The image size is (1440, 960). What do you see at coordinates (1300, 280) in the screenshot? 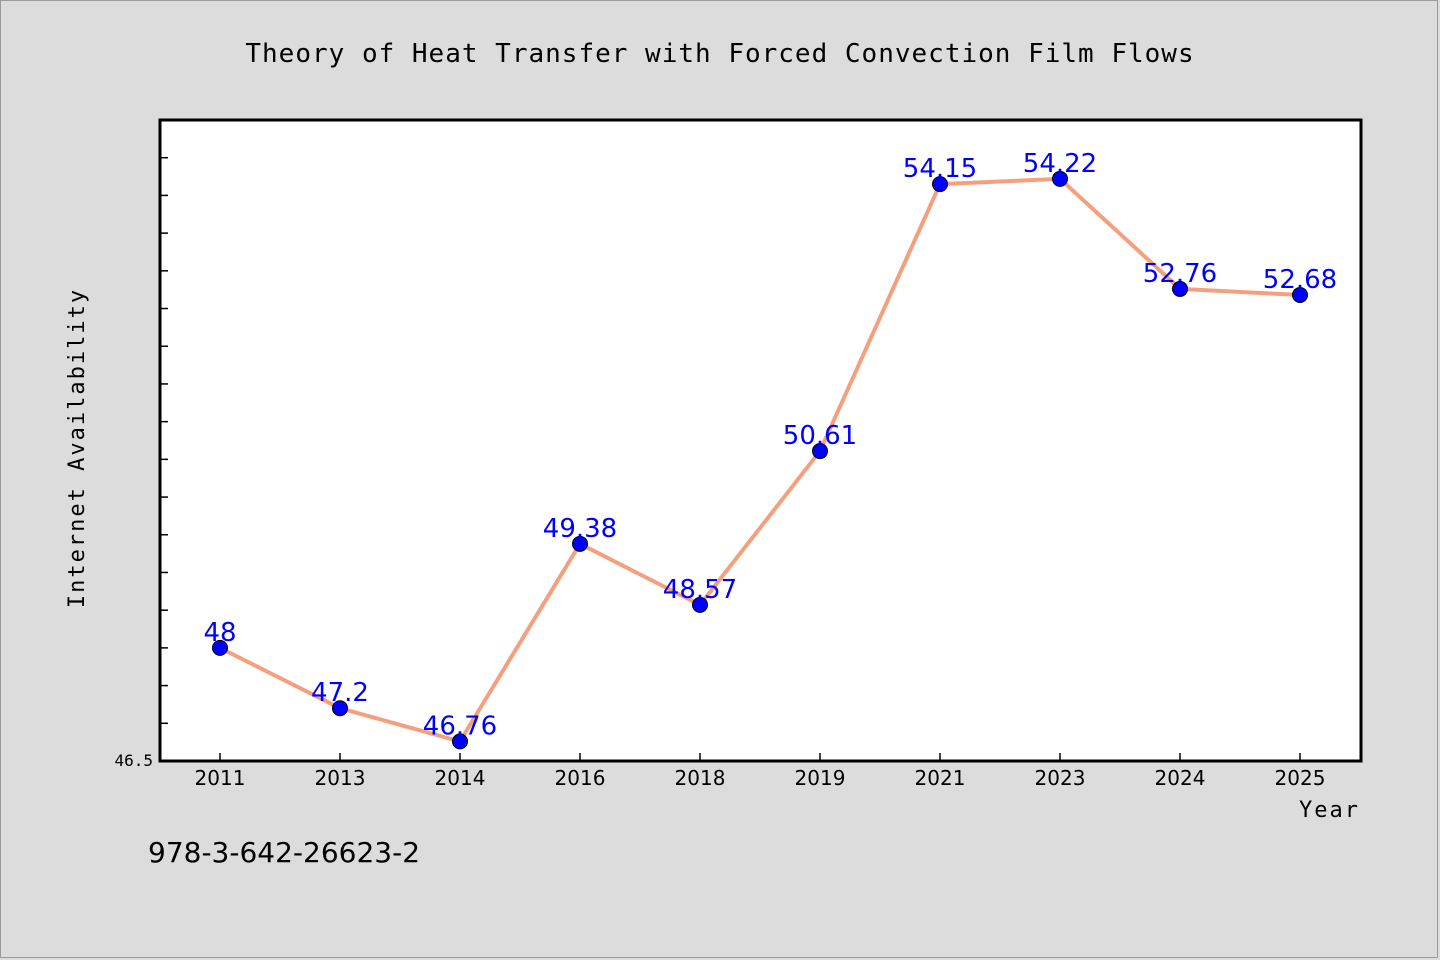
I see `data-label: 52.68` at bounding box center [1300, 280].